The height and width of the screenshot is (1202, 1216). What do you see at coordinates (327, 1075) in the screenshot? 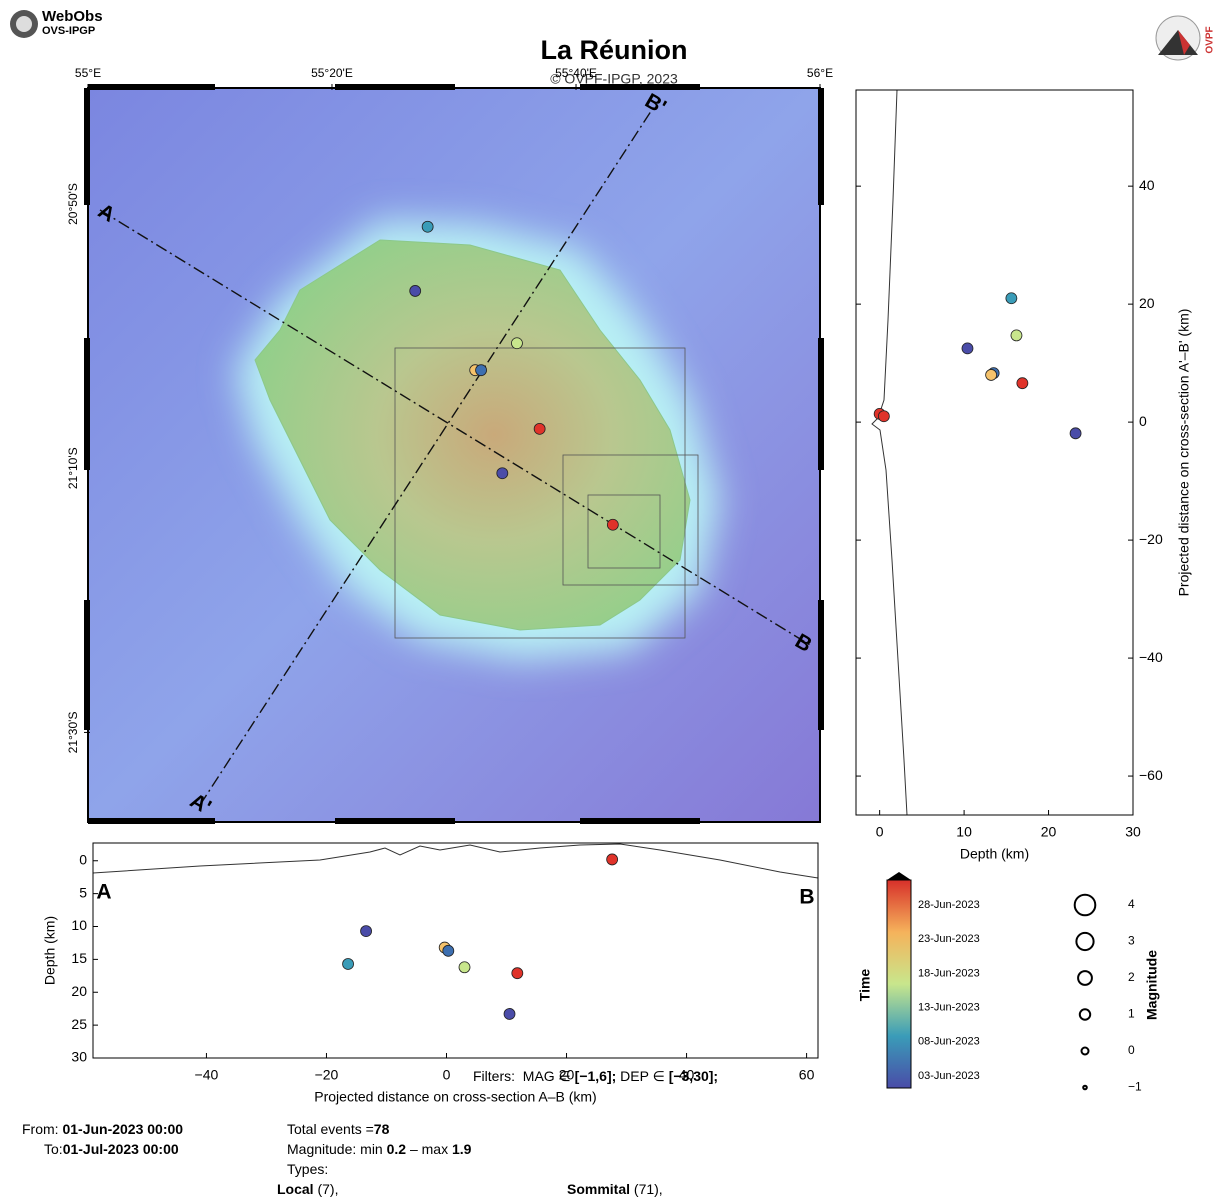
I see `x-tick-label: −20` at bounding box center [327, 1075].